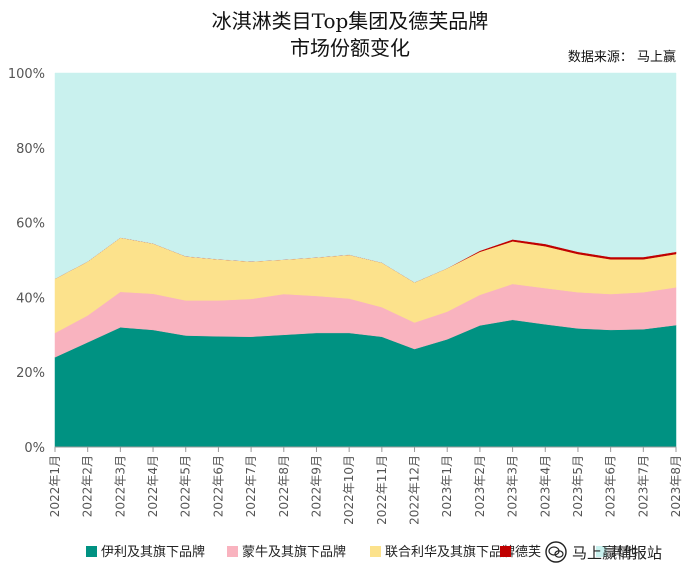  What do you see at coordinates (415, 490) in the screenshot?
I see `x-tick-label: 2022年12月` at bounding box center [415, 490].